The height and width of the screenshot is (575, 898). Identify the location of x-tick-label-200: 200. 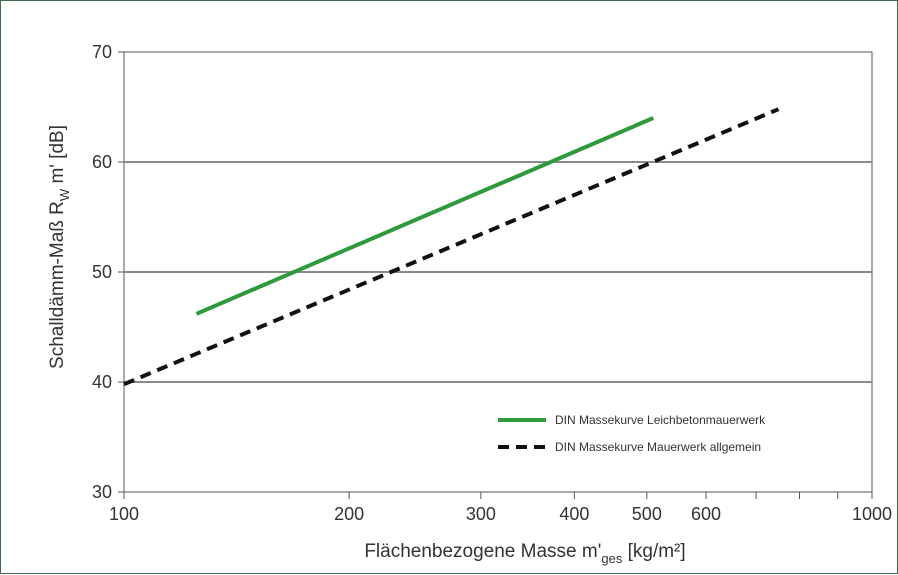
(349, 514).